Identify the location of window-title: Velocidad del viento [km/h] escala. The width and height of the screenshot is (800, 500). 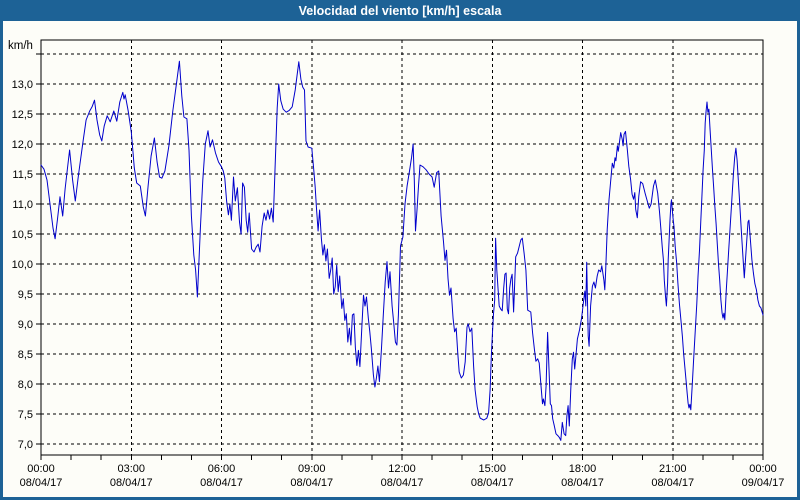
(400, 10).